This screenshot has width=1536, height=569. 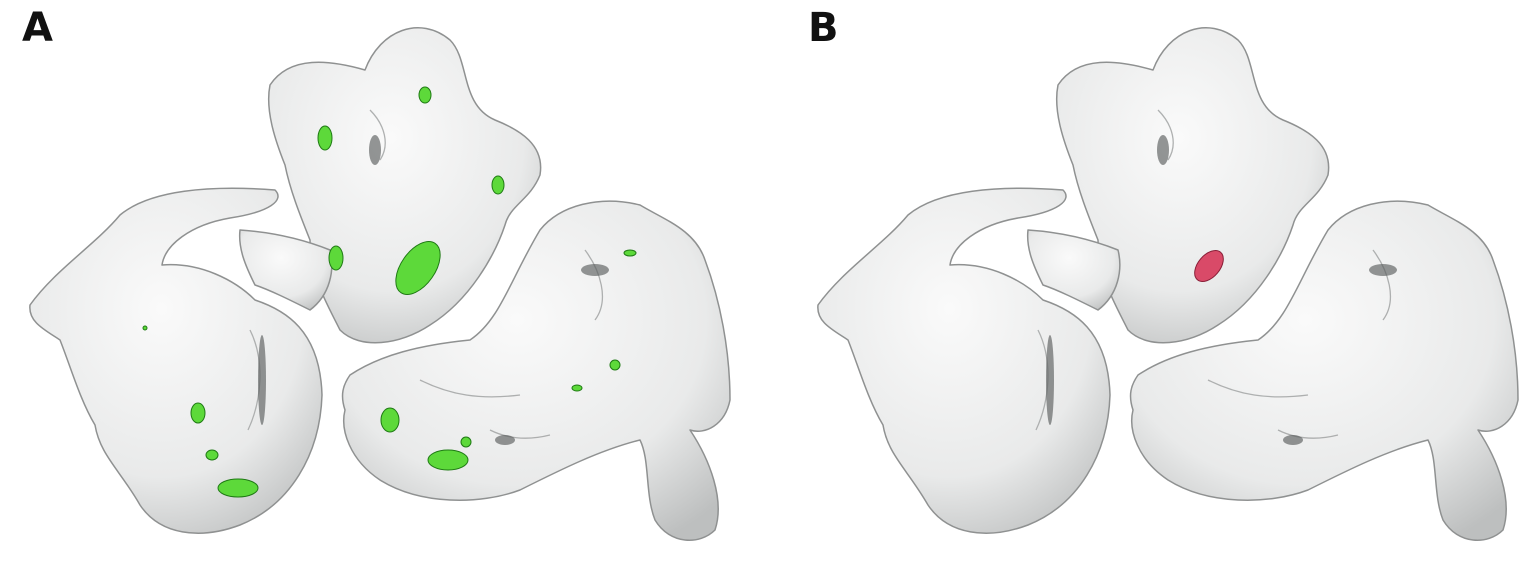 What do you see at coordinates (1209, 266) in the screenshot?
I see `difference-markers-b` at bounding box center [1209, 266].